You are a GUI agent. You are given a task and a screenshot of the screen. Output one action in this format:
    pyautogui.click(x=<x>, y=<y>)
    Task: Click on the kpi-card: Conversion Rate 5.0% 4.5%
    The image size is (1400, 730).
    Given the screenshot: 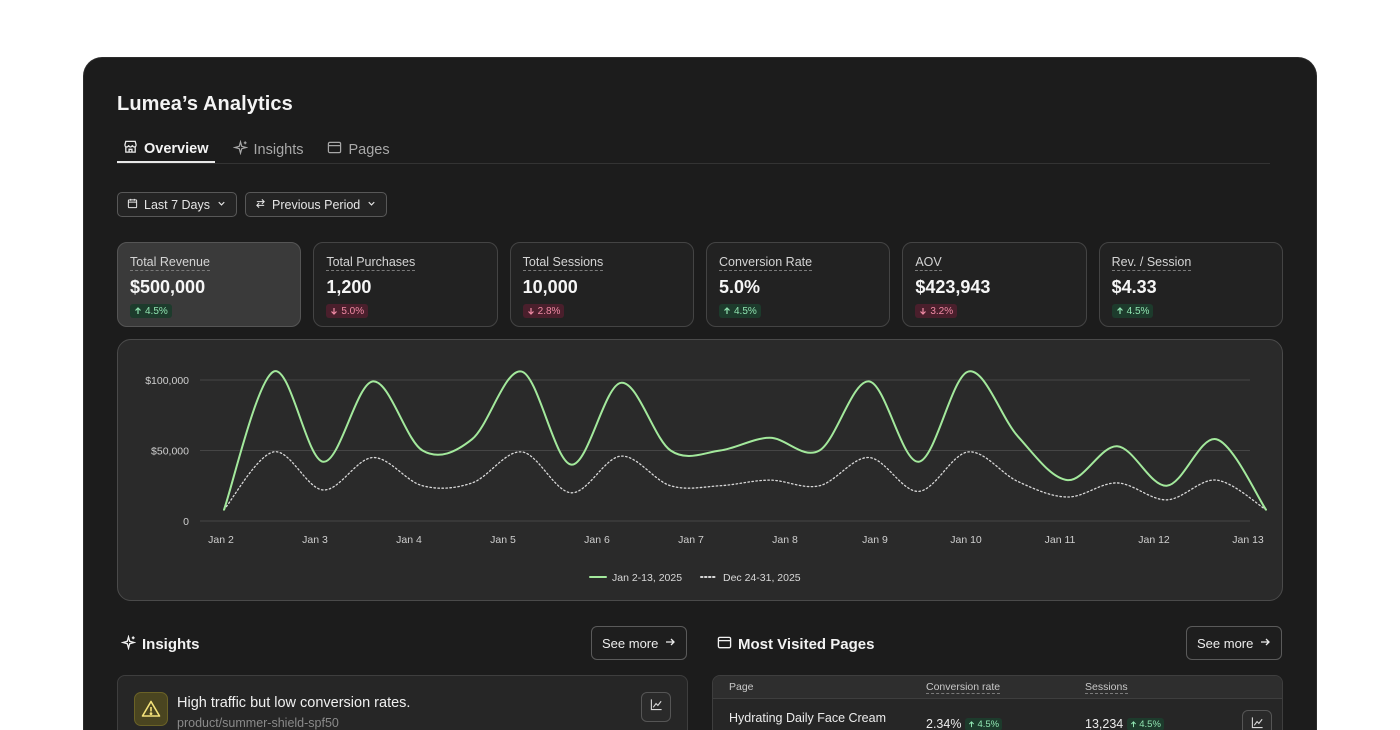 What is the action you would take?
    pyautogui.click(x=798, y=284)
    